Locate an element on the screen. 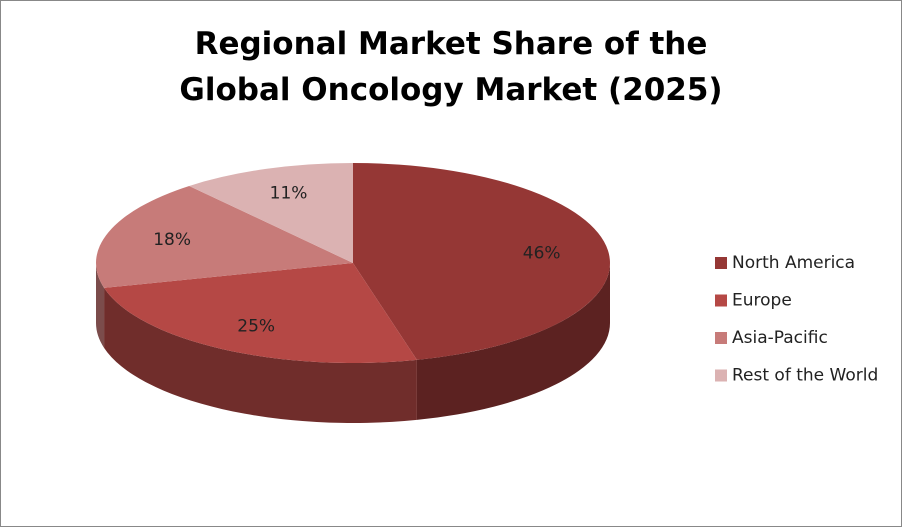 The height and width of the screenshot is (527, 902). data-label: 46% is located at coordinates (542, 254).